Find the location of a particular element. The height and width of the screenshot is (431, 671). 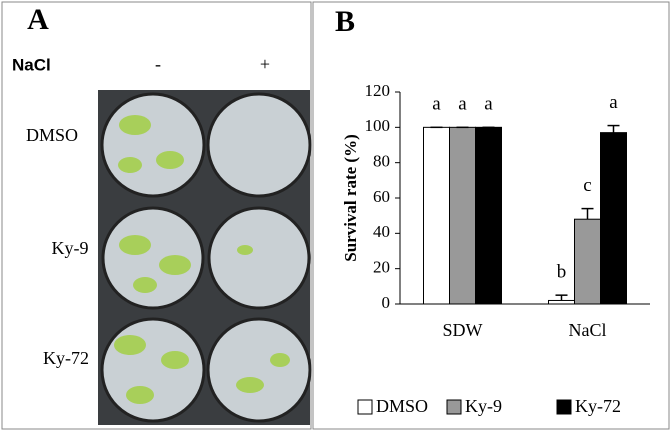

row-label: Ky-9 is located at coordinates (70, 248).